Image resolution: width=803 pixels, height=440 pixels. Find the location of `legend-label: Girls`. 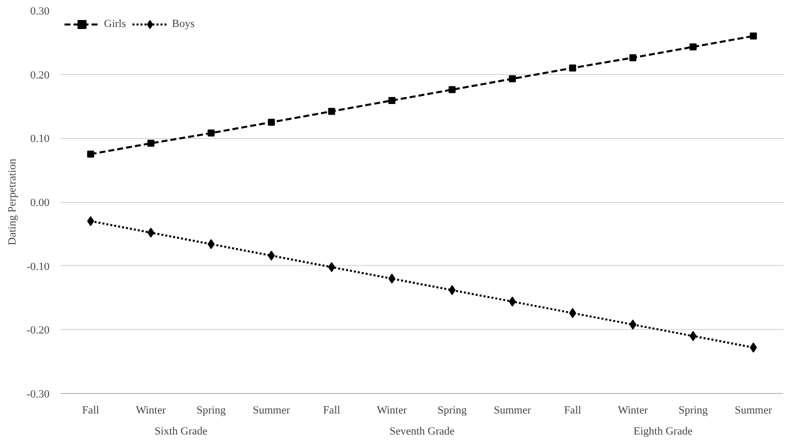

legend-label: Girls is located at coordinates (115, 24).